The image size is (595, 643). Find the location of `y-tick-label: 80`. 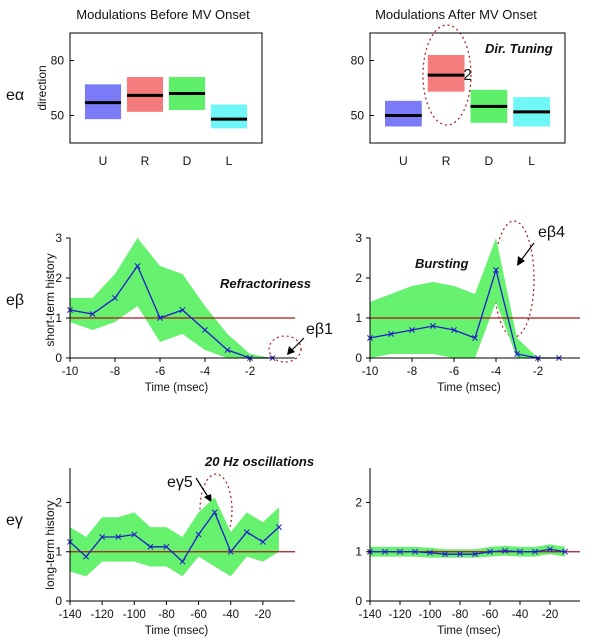

y-tick-label: 80 is located at coordinates (358, 61).